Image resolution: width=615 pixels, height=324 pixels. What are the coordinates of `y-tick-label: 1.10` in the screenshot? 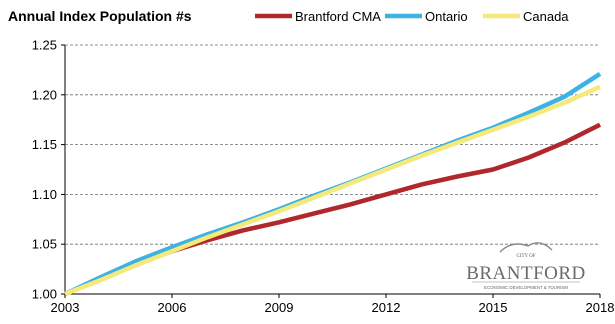 It's located at (44, 194).